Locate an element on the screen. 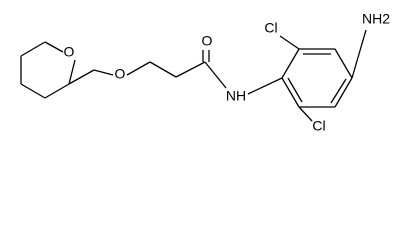 The height and width of the screenshot is (240, 406). atom-label: NH2 is located at coordinates (376, 19).